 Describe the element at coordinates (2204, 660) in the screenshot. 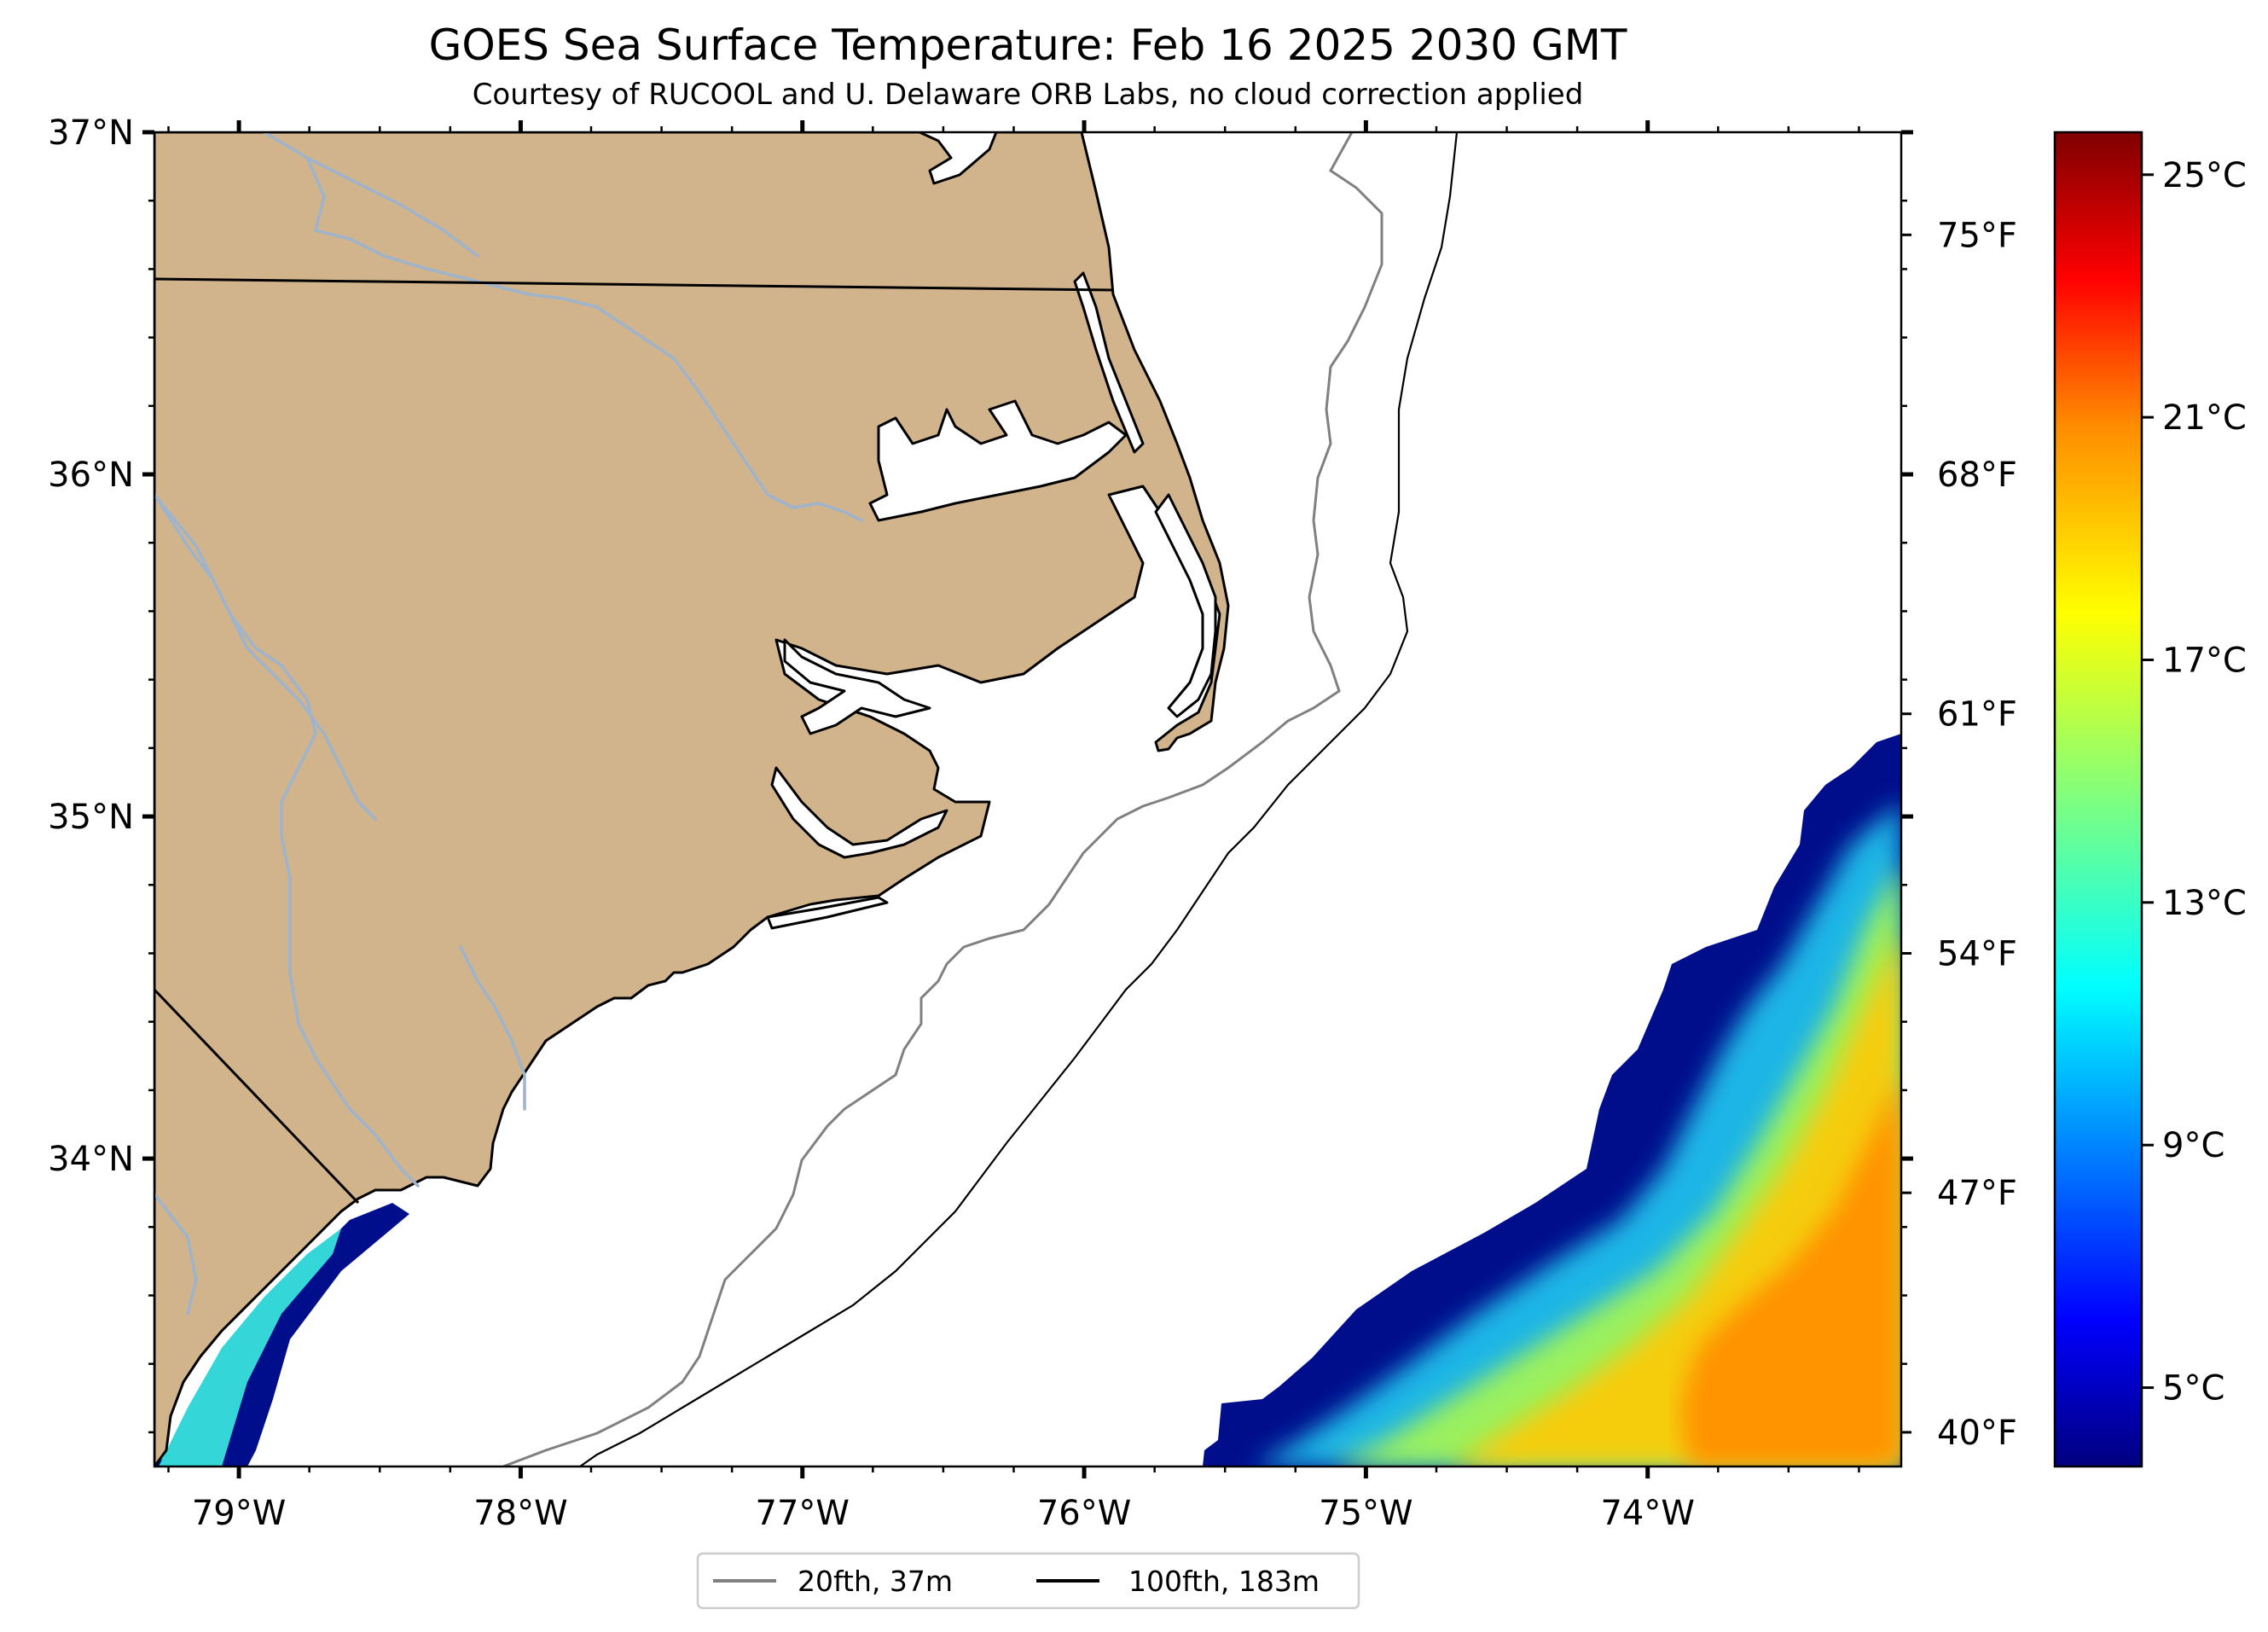

I see `colorbar-tick-label: 17°C` at that location.